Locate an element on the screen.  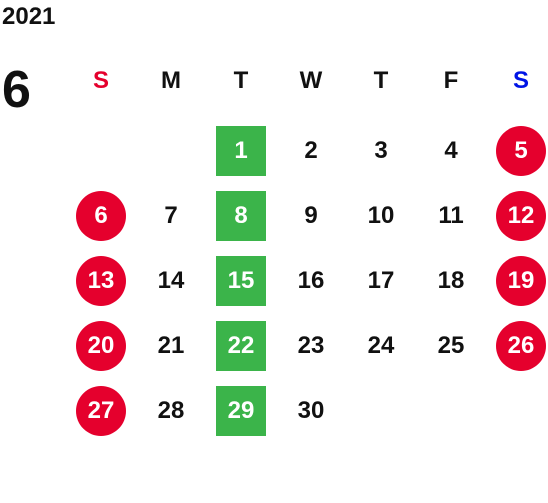
calendar-day-cell: 9 is located at coordinates (311, 215).